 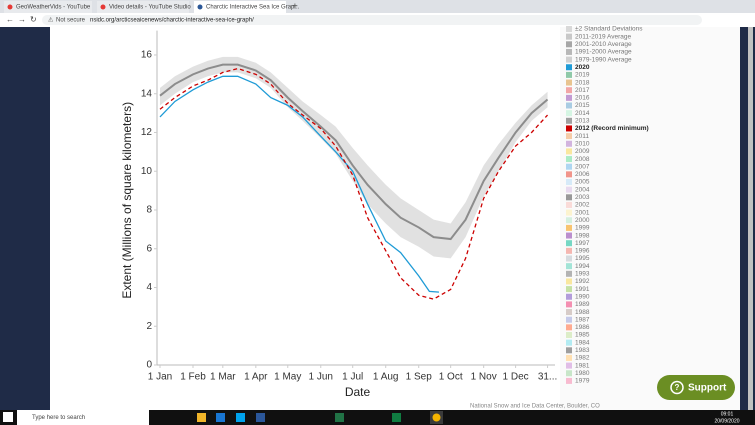 I want to click on forward-button: →, so click(x=22, y=19).